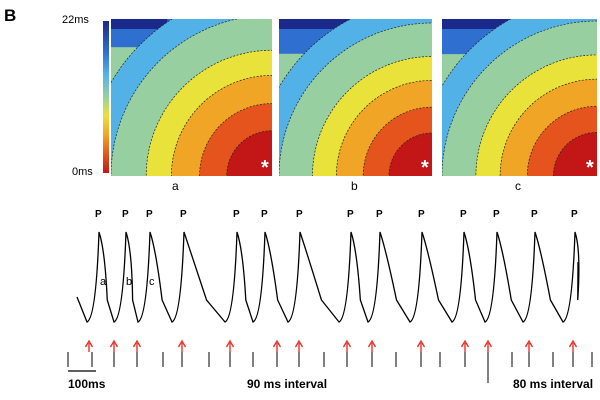  Describe the element at coordinates (152, 282) in the screenshot. I see `wave-label-c: c` at that location.